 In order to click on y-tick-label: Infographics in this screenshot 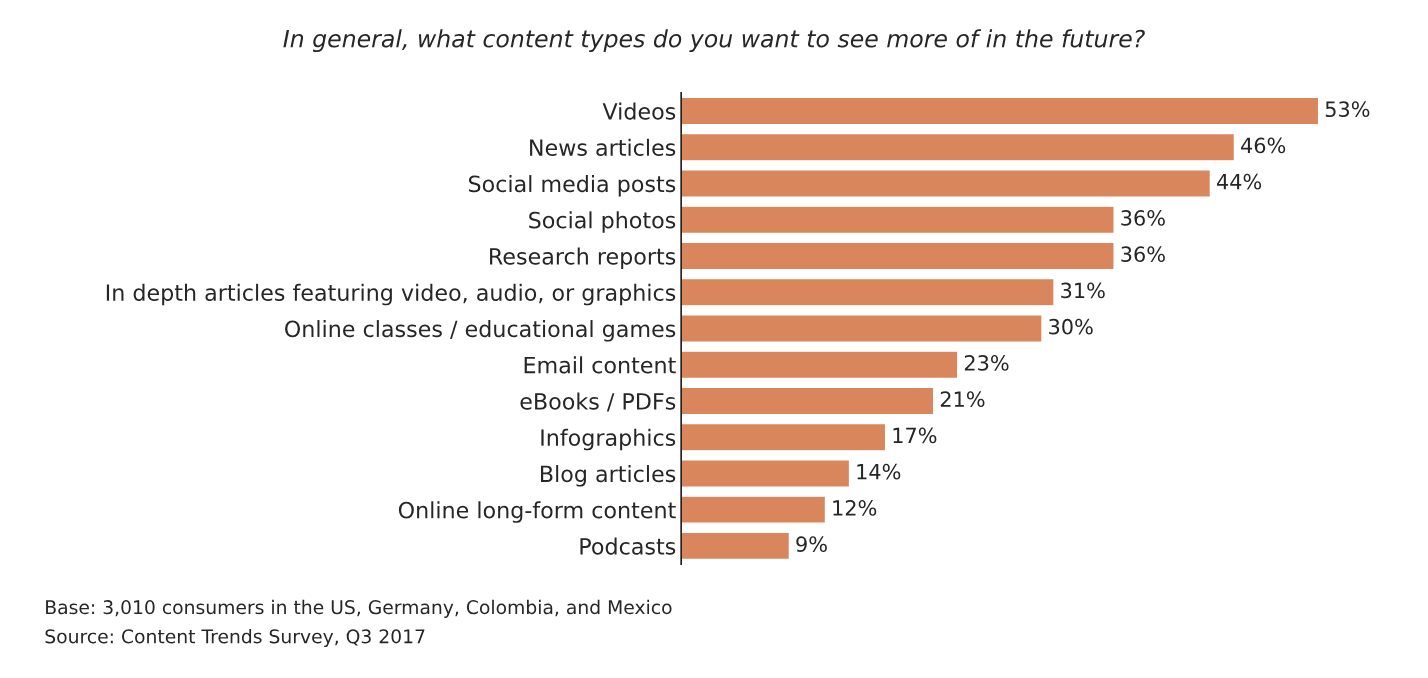, I will do `click(608, 439)`.